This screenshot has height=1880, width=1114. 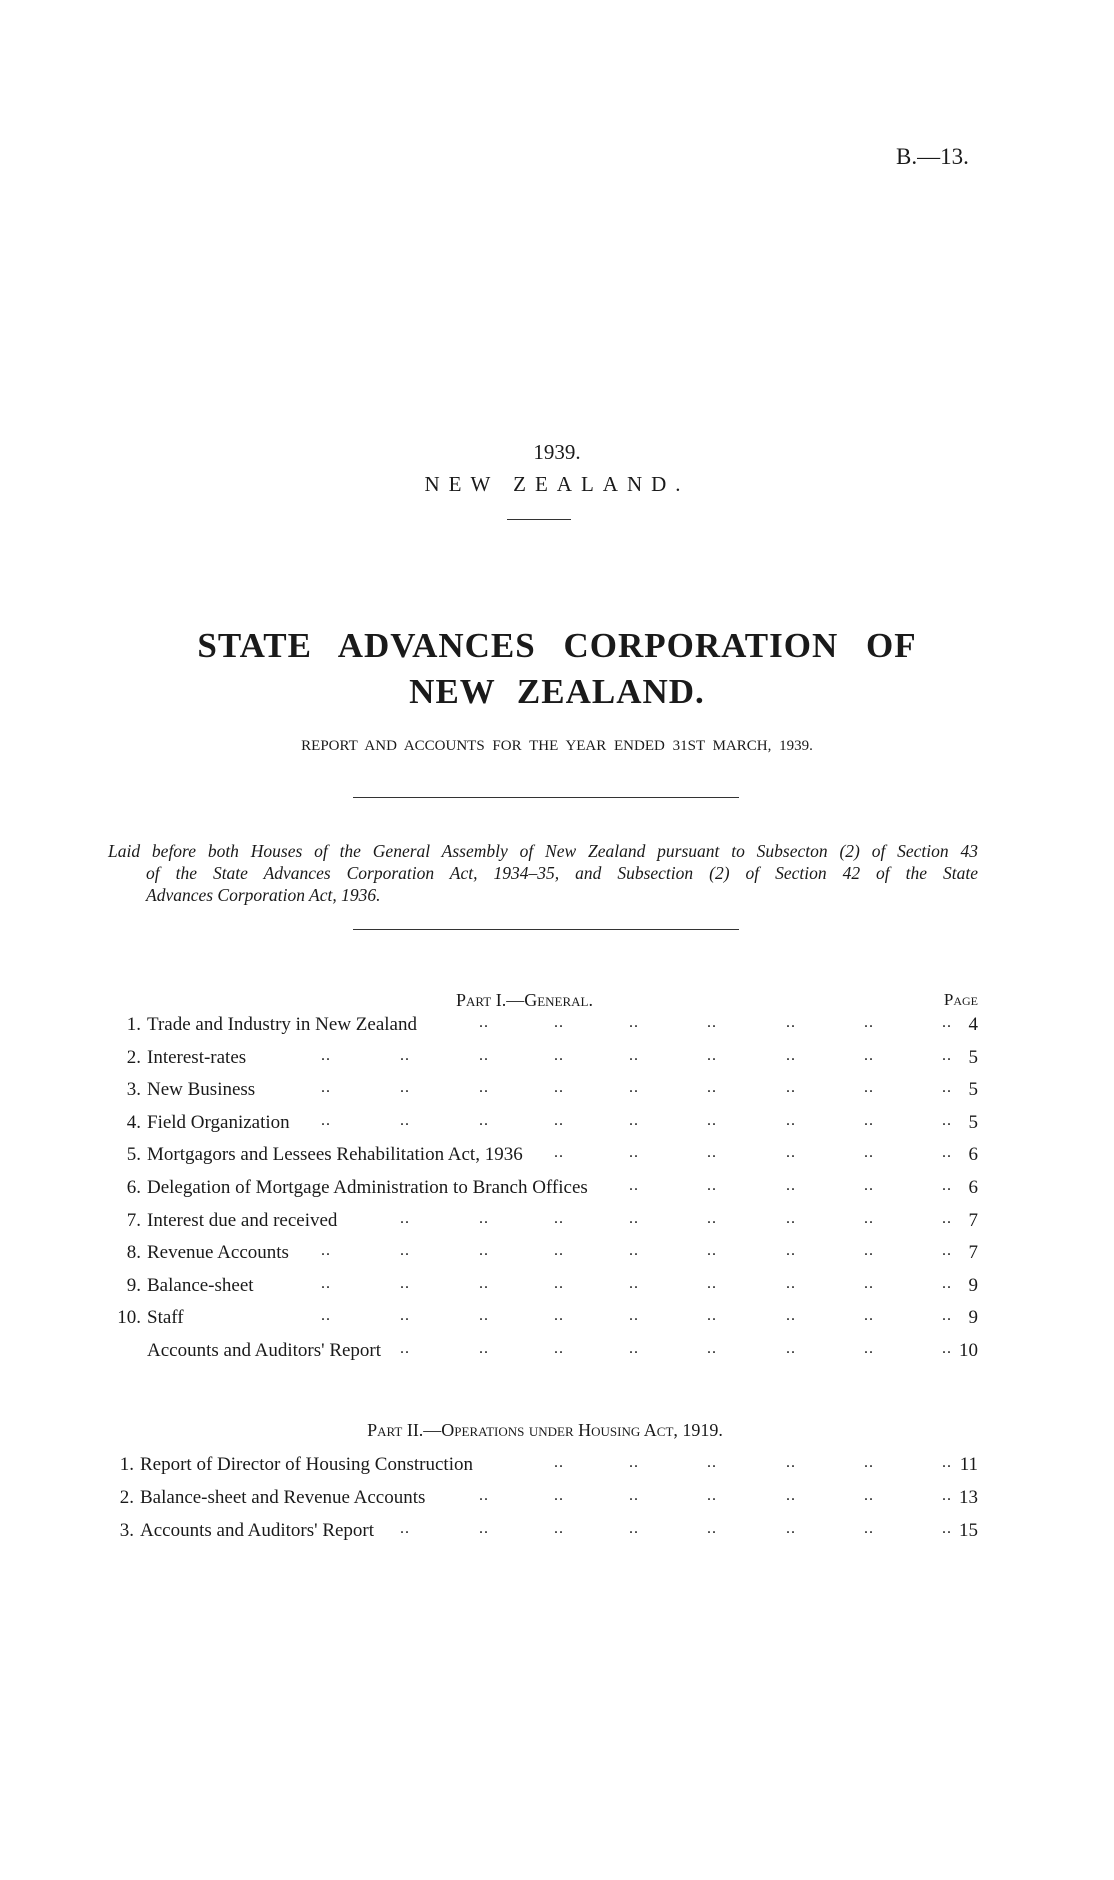 What do you see at coordinates (973, 1253) in the screenshot?
I see `entry-page: 7` at bounding box center [973, 1253].